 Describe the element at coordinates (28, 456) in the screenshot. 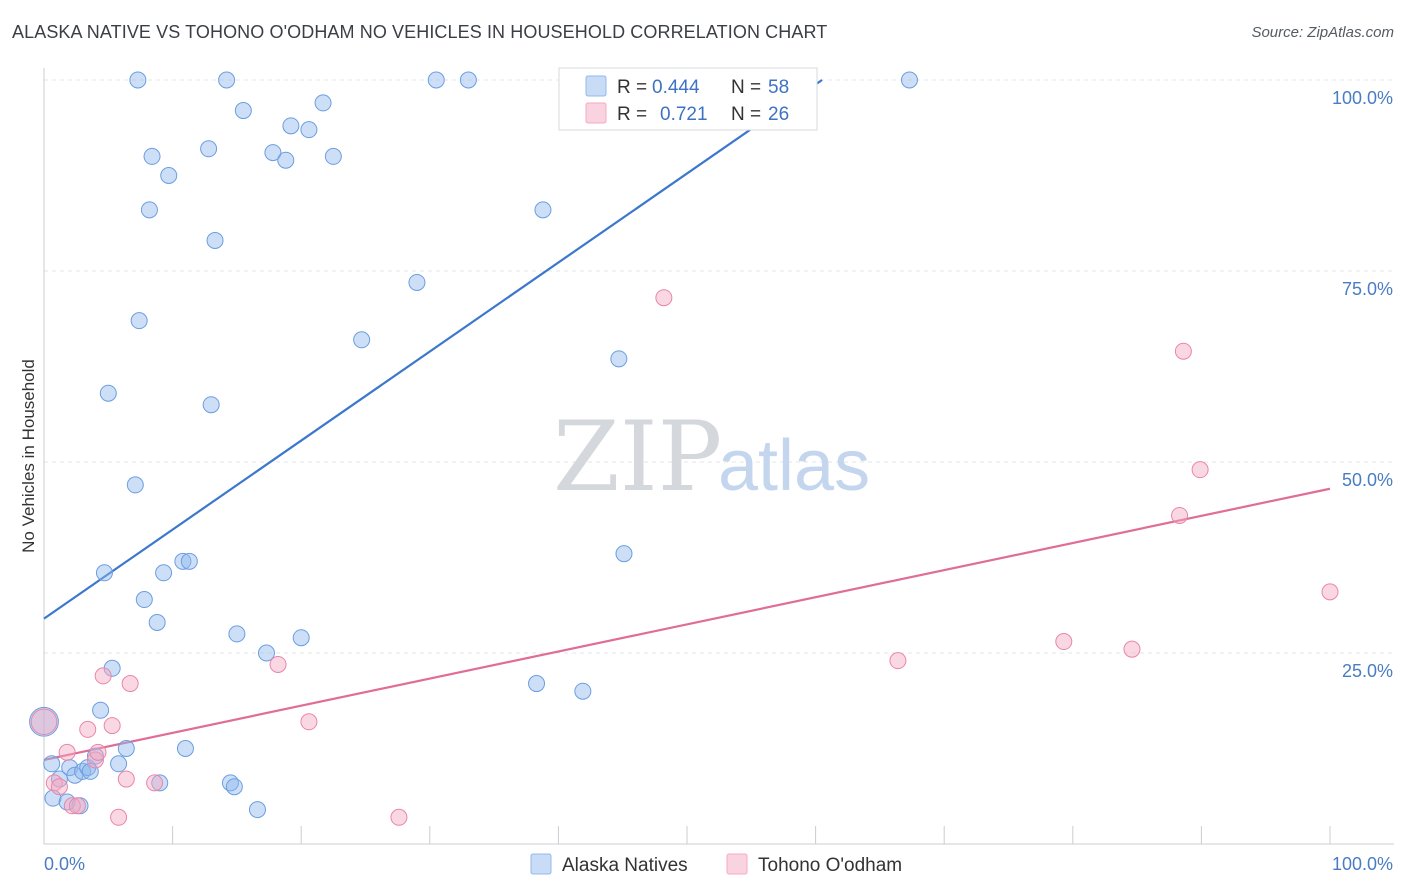

I see `y-axis-label: No Vehicles in Household` at that location.